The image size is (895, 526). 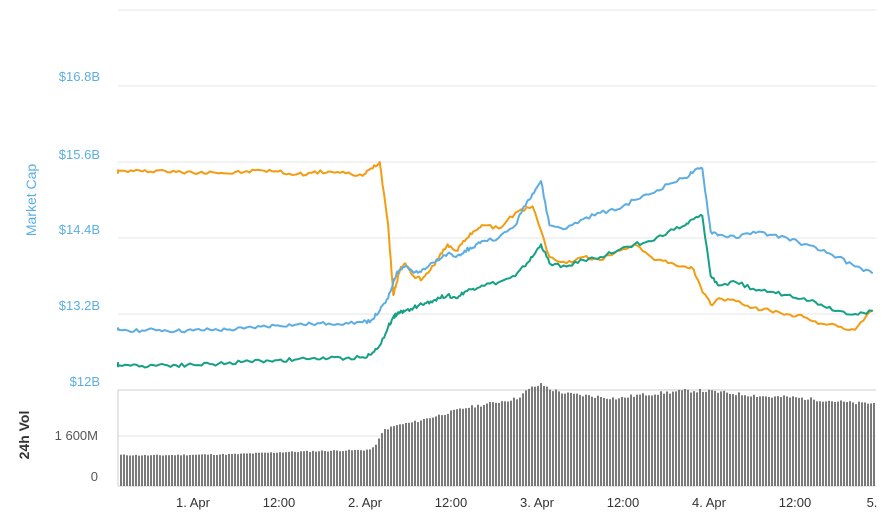 I want to click on main-y-ticks: $16.8B $15.6B $14.4B $13.2B $12B, so click(x=79, y=229).